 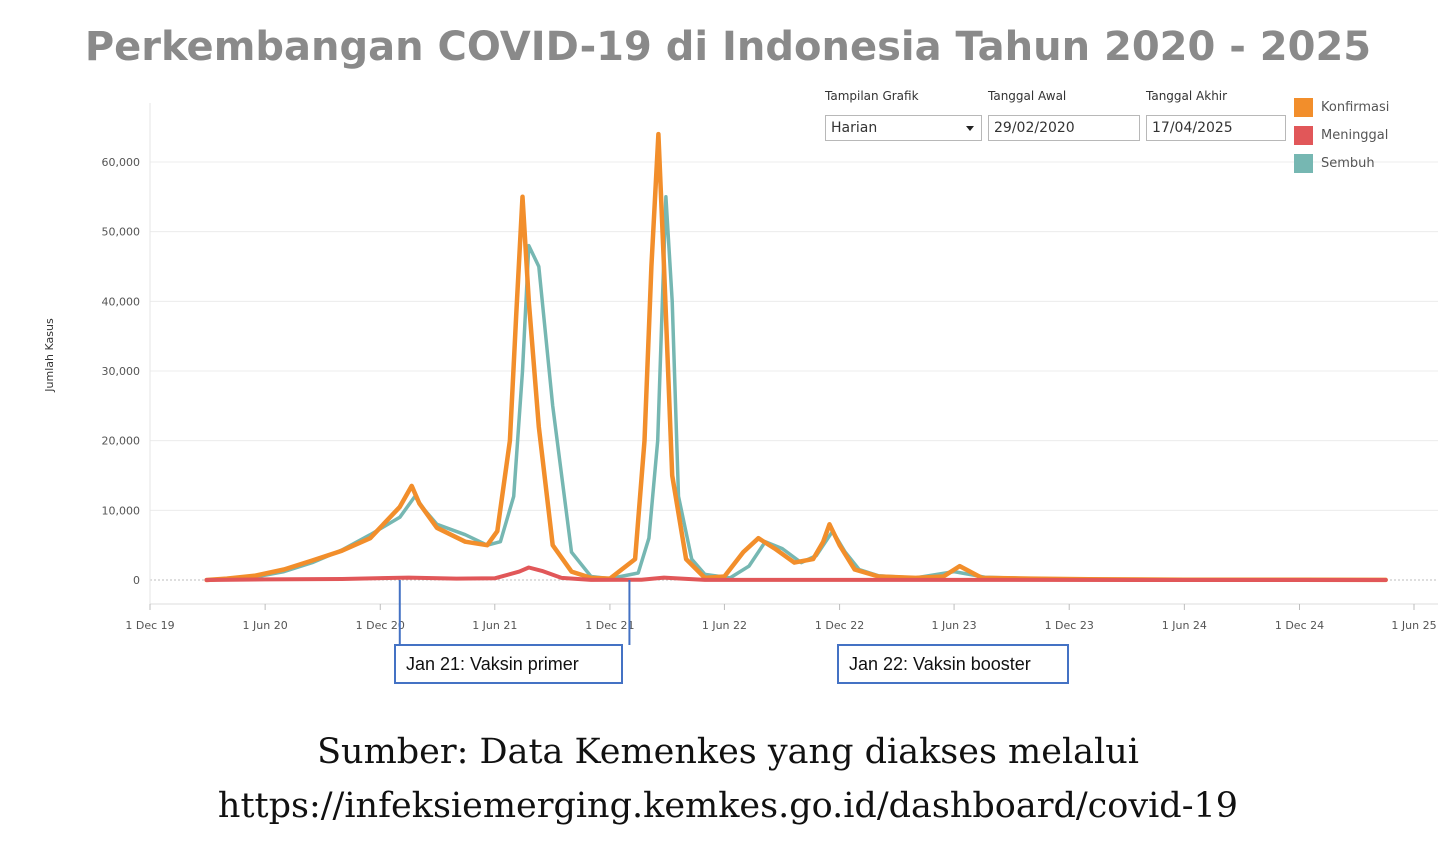 I want to click on start-date-label: Tanggal Awal, so click(x=1027, y=96).